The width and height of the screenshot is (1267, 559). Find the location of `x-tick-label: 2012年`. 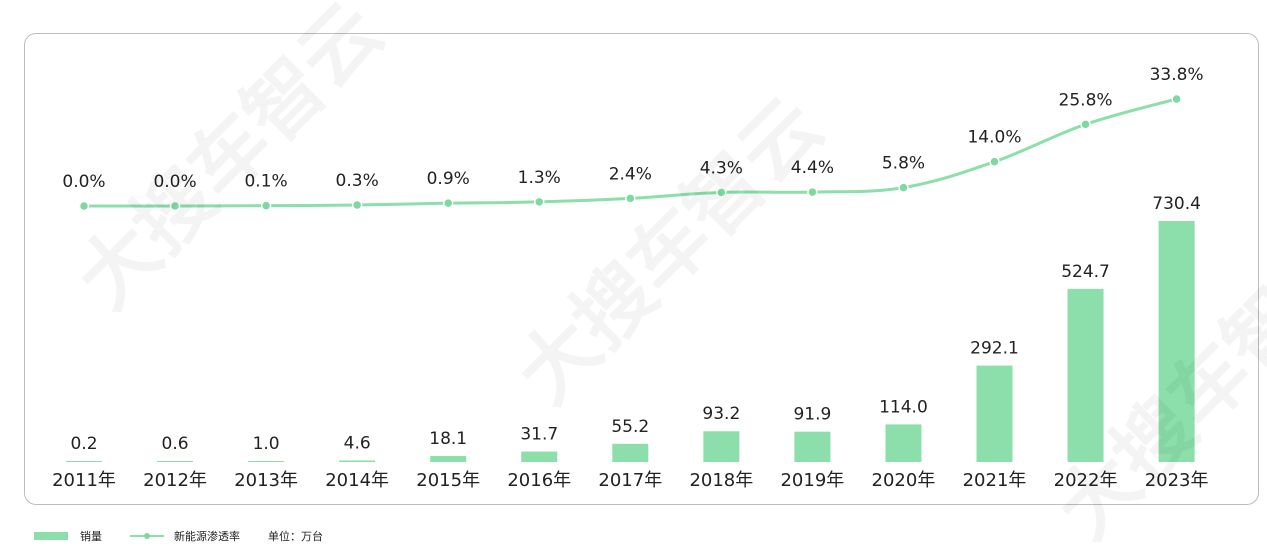

x-tick-label: 2012年 is located at coordinates (175, 480).